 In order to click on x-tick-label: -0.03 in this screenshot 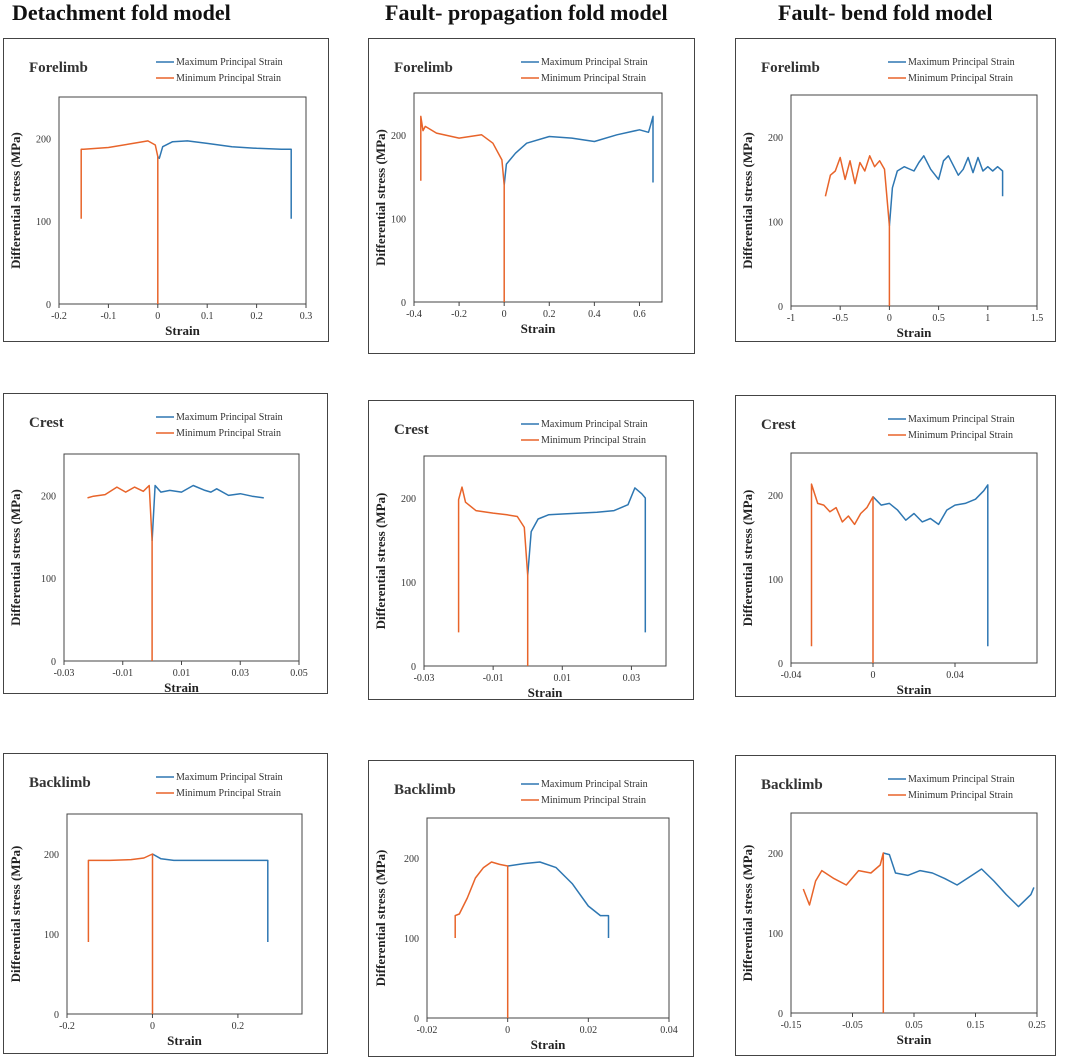, I will do `click(424, 678)`.